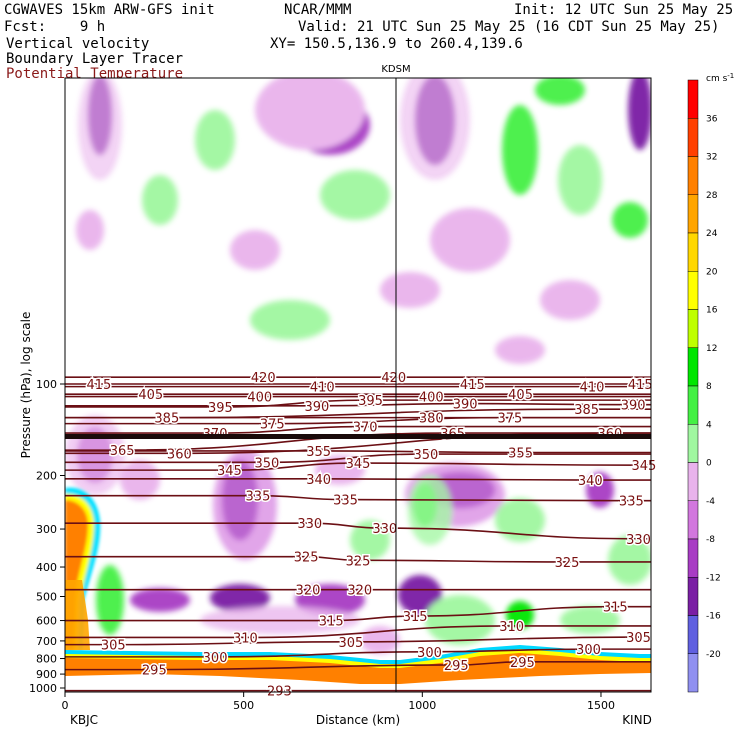  What do you see at coordinates (95, 59) in the screenshot?
I see `header-field-tracer: Boundary Layer Tracer` at bounding box center [95, 59].